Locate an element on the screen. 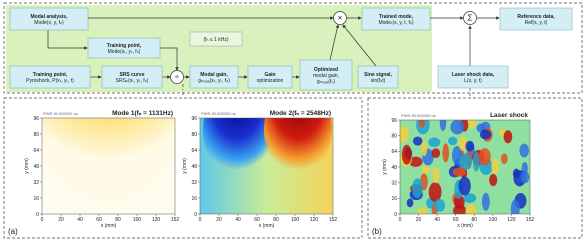  node-label: Sine signal, is located at coordinates (378, 75).